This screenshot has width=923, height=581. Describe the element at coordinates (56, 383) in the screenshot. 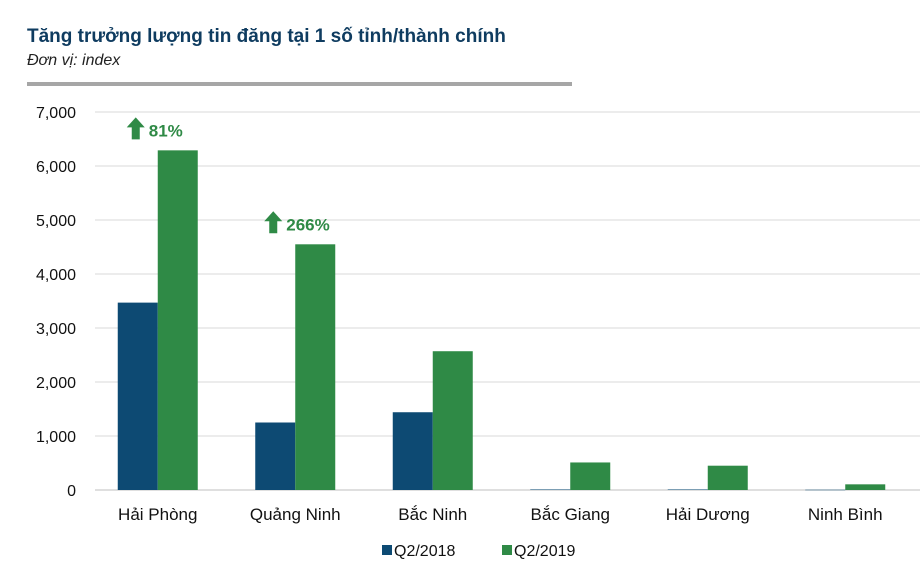

I see `y-tick-label: 2,000` at that location.